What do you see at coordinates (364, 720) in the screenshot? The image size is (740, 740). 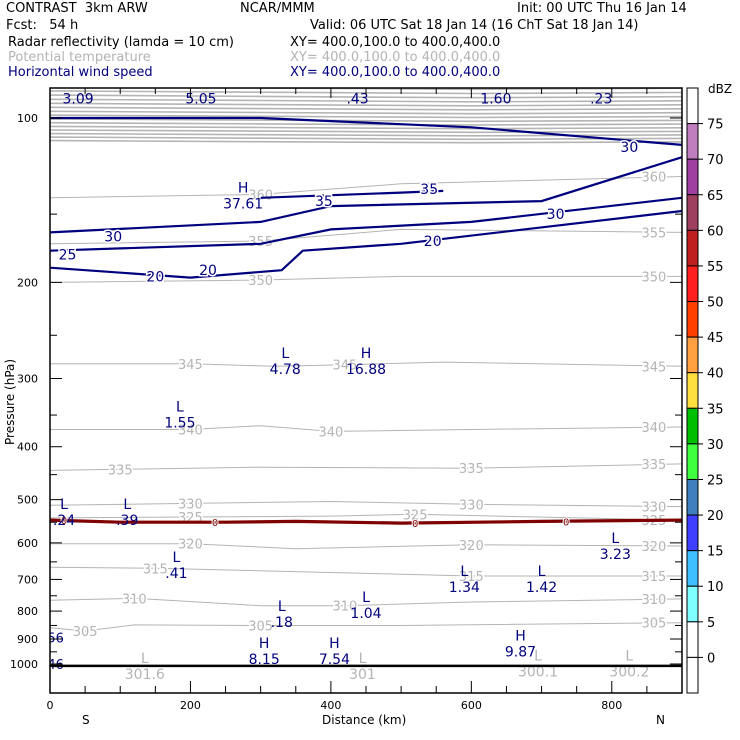 I see `x-axis-label: Distance (km)` at bounding box center [364, 720].